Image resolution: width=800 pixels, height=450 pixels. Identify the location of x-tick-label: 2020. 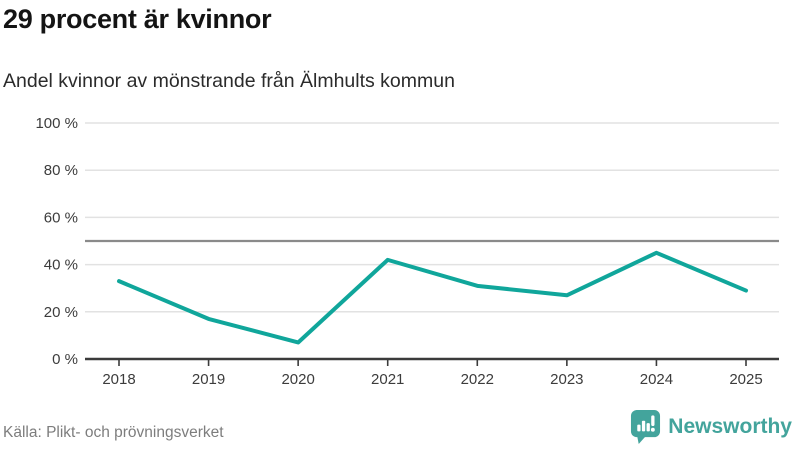
(297, 379).